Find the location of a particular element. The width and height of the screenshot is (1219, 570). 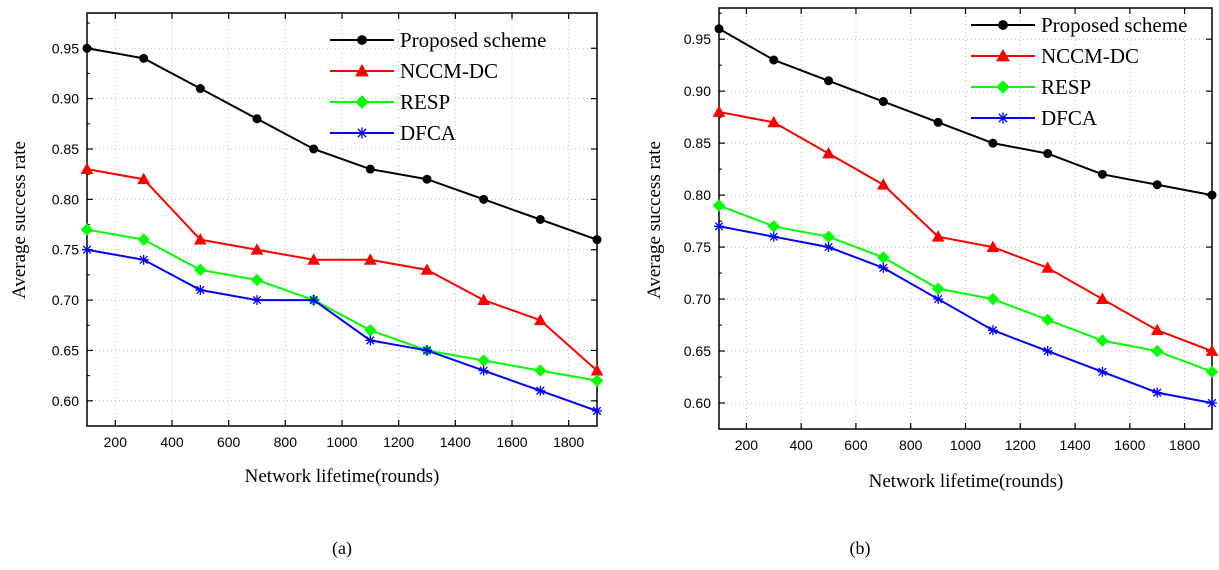

y-tick-label: 0.75 is located at coordinates (65, 250).